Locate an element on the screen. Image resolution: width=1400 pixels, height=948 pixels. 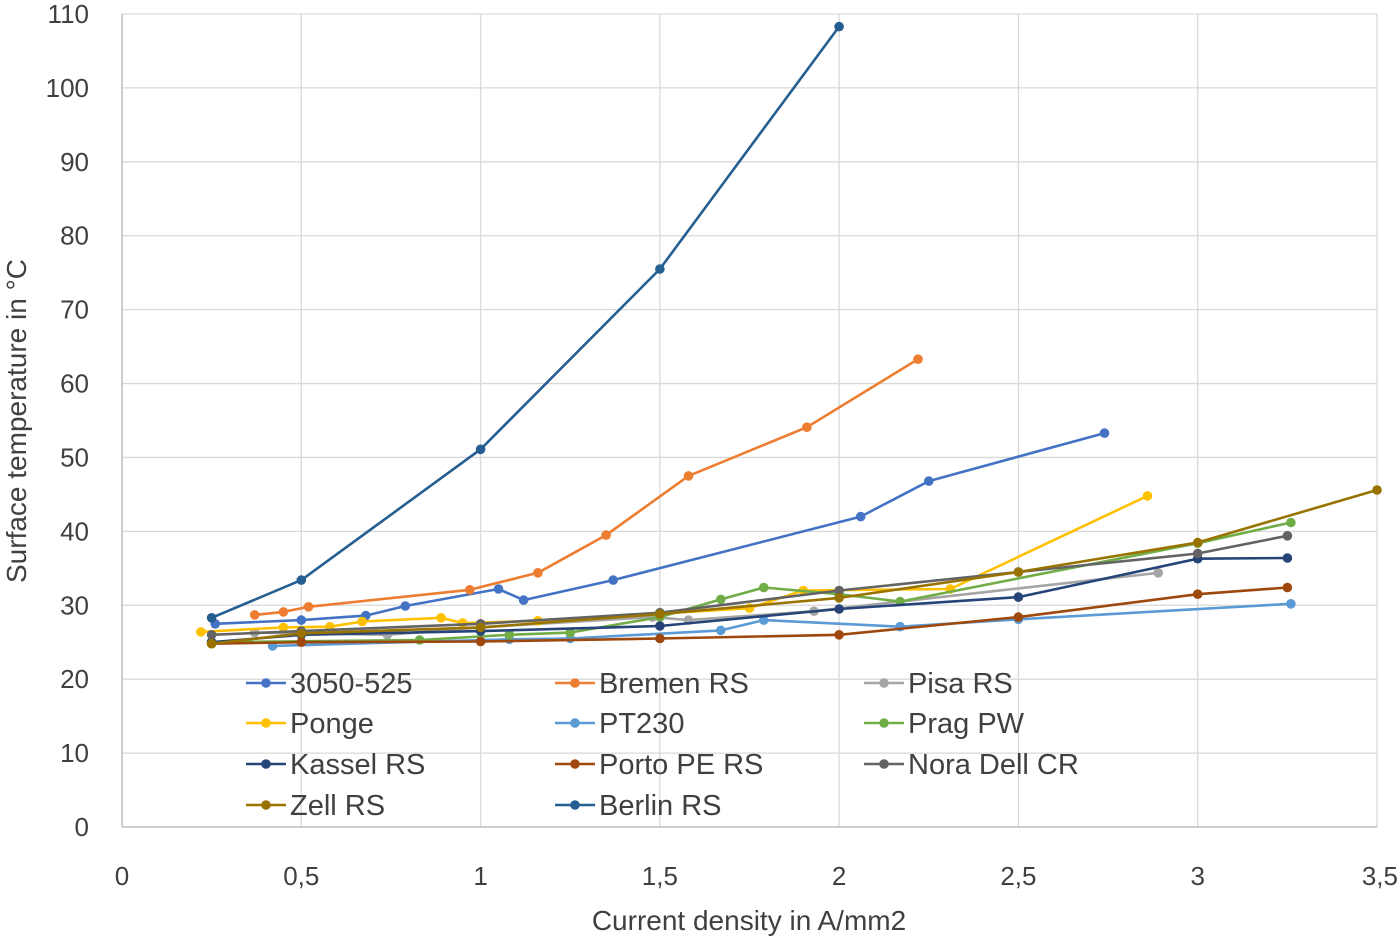
y-tick-label: 100 is located at coordinates (67, 88).